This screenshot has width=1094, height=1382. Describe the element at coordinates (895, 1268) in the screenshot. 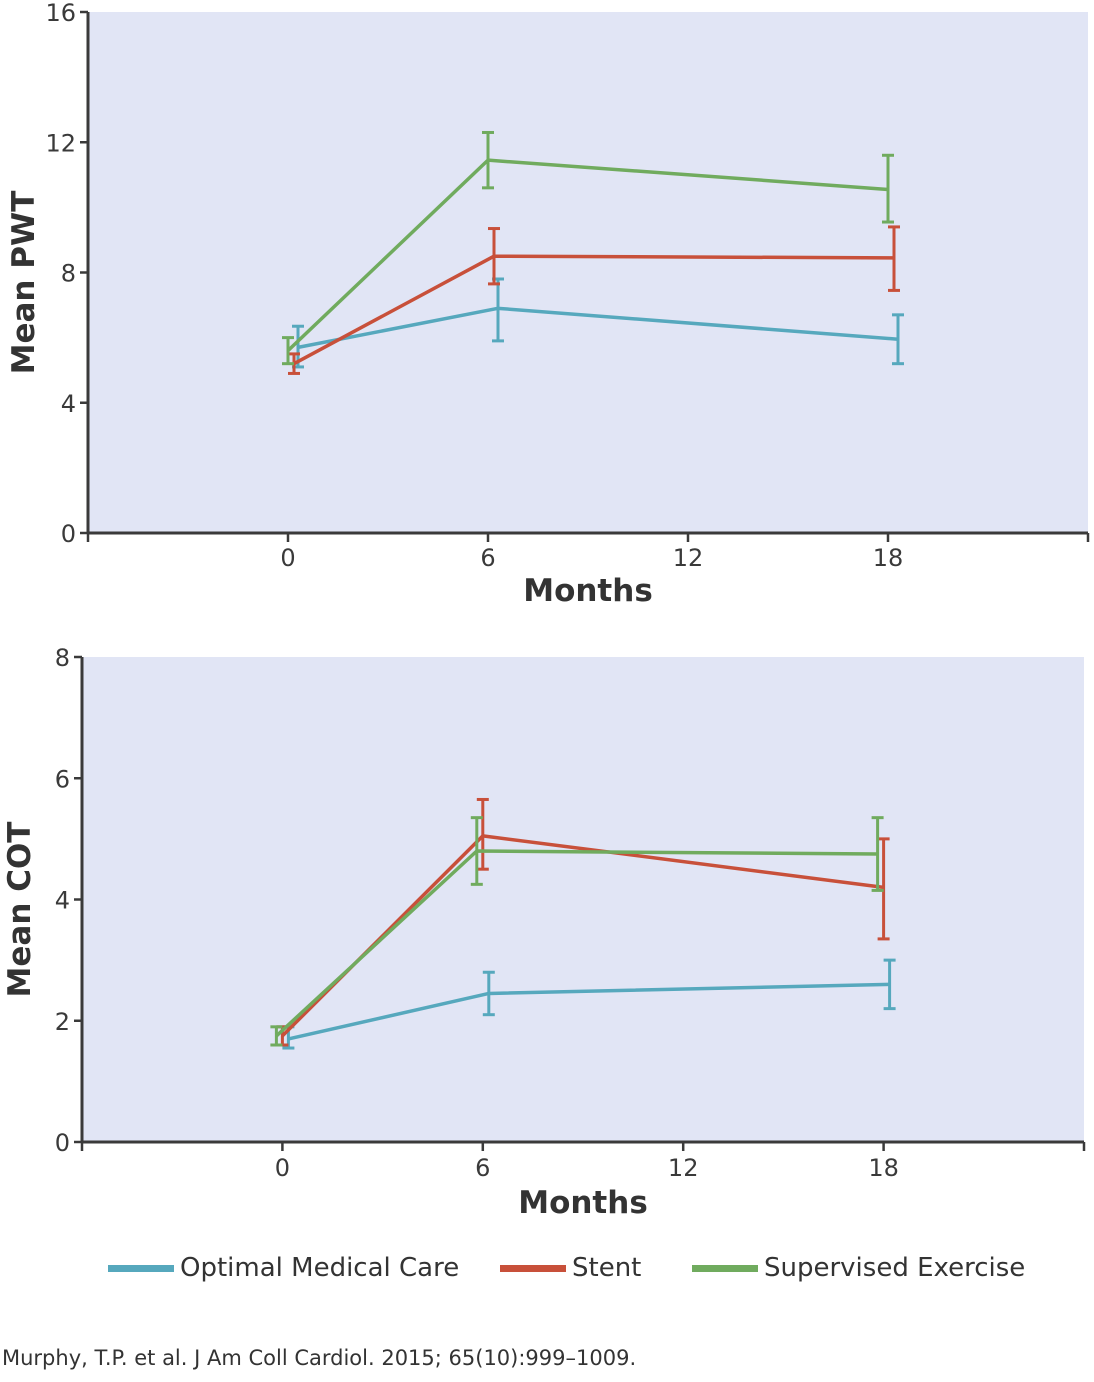

I see `legend-label: Supervised Exercise` at that location.